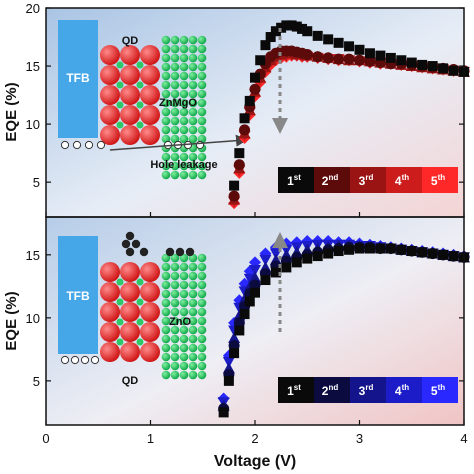 The height and width of the screenshot is (474, 474). Describe the element at coordinates (280, 126) in the screenshot. I see `trend-arrowhead-top` at that location.